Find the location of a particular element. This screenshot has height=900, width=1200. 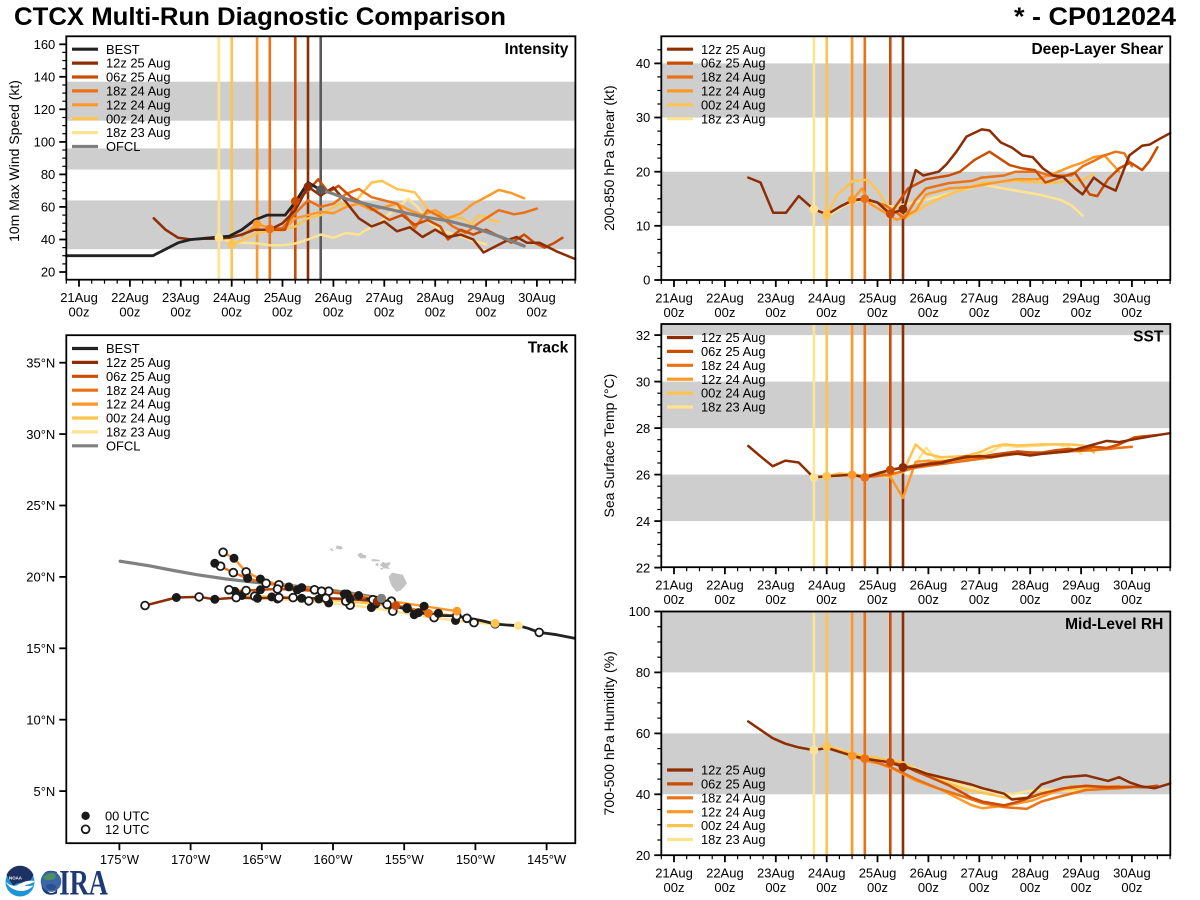

svg-text: Intensity is located at coordinates (537, 49).